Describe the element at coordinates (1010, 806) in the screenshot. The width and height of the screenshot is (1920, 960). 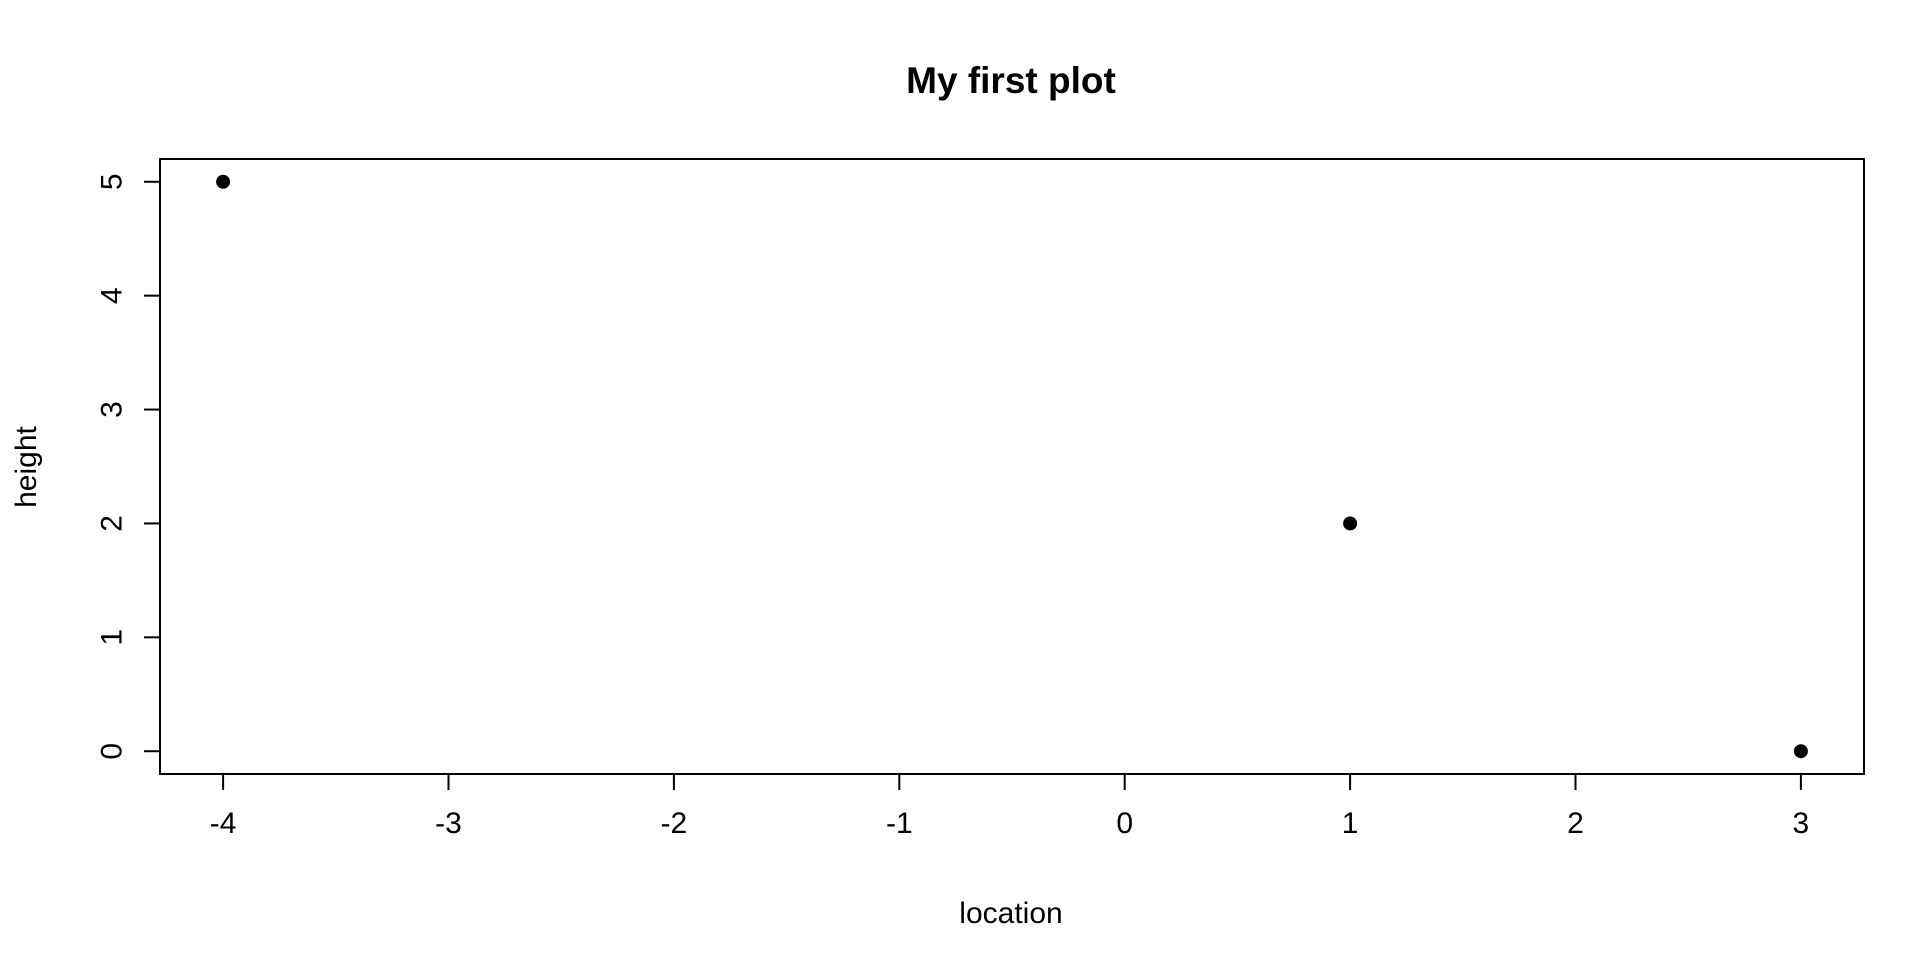
I see `x-axis: -4 -3 -2 -1 0 1 2 3` at that location.